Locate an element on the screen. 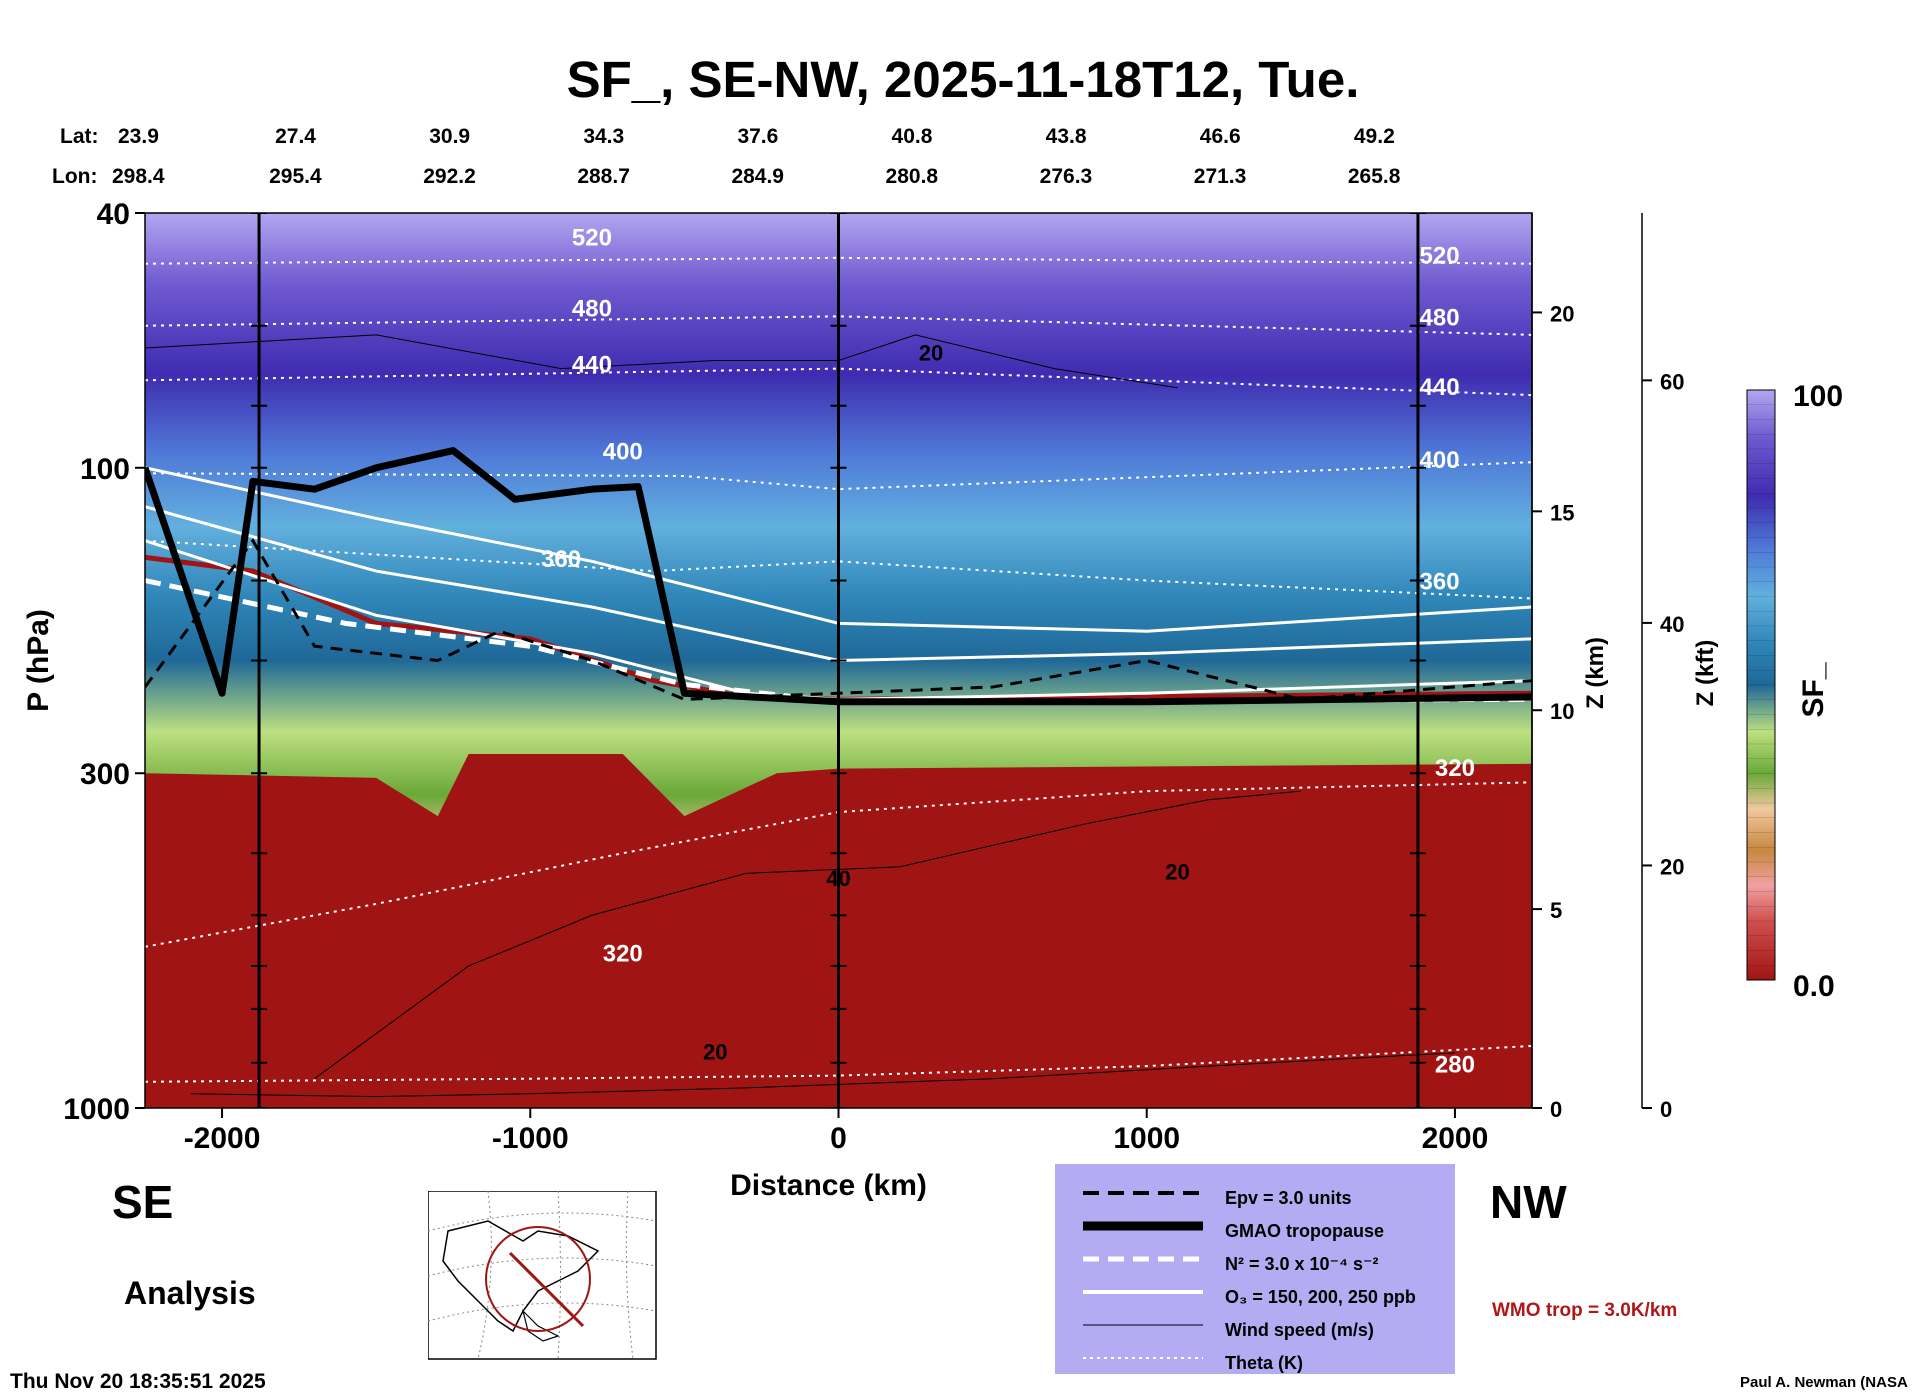  nw-label: NW is located at coordinates (1528, 1202).